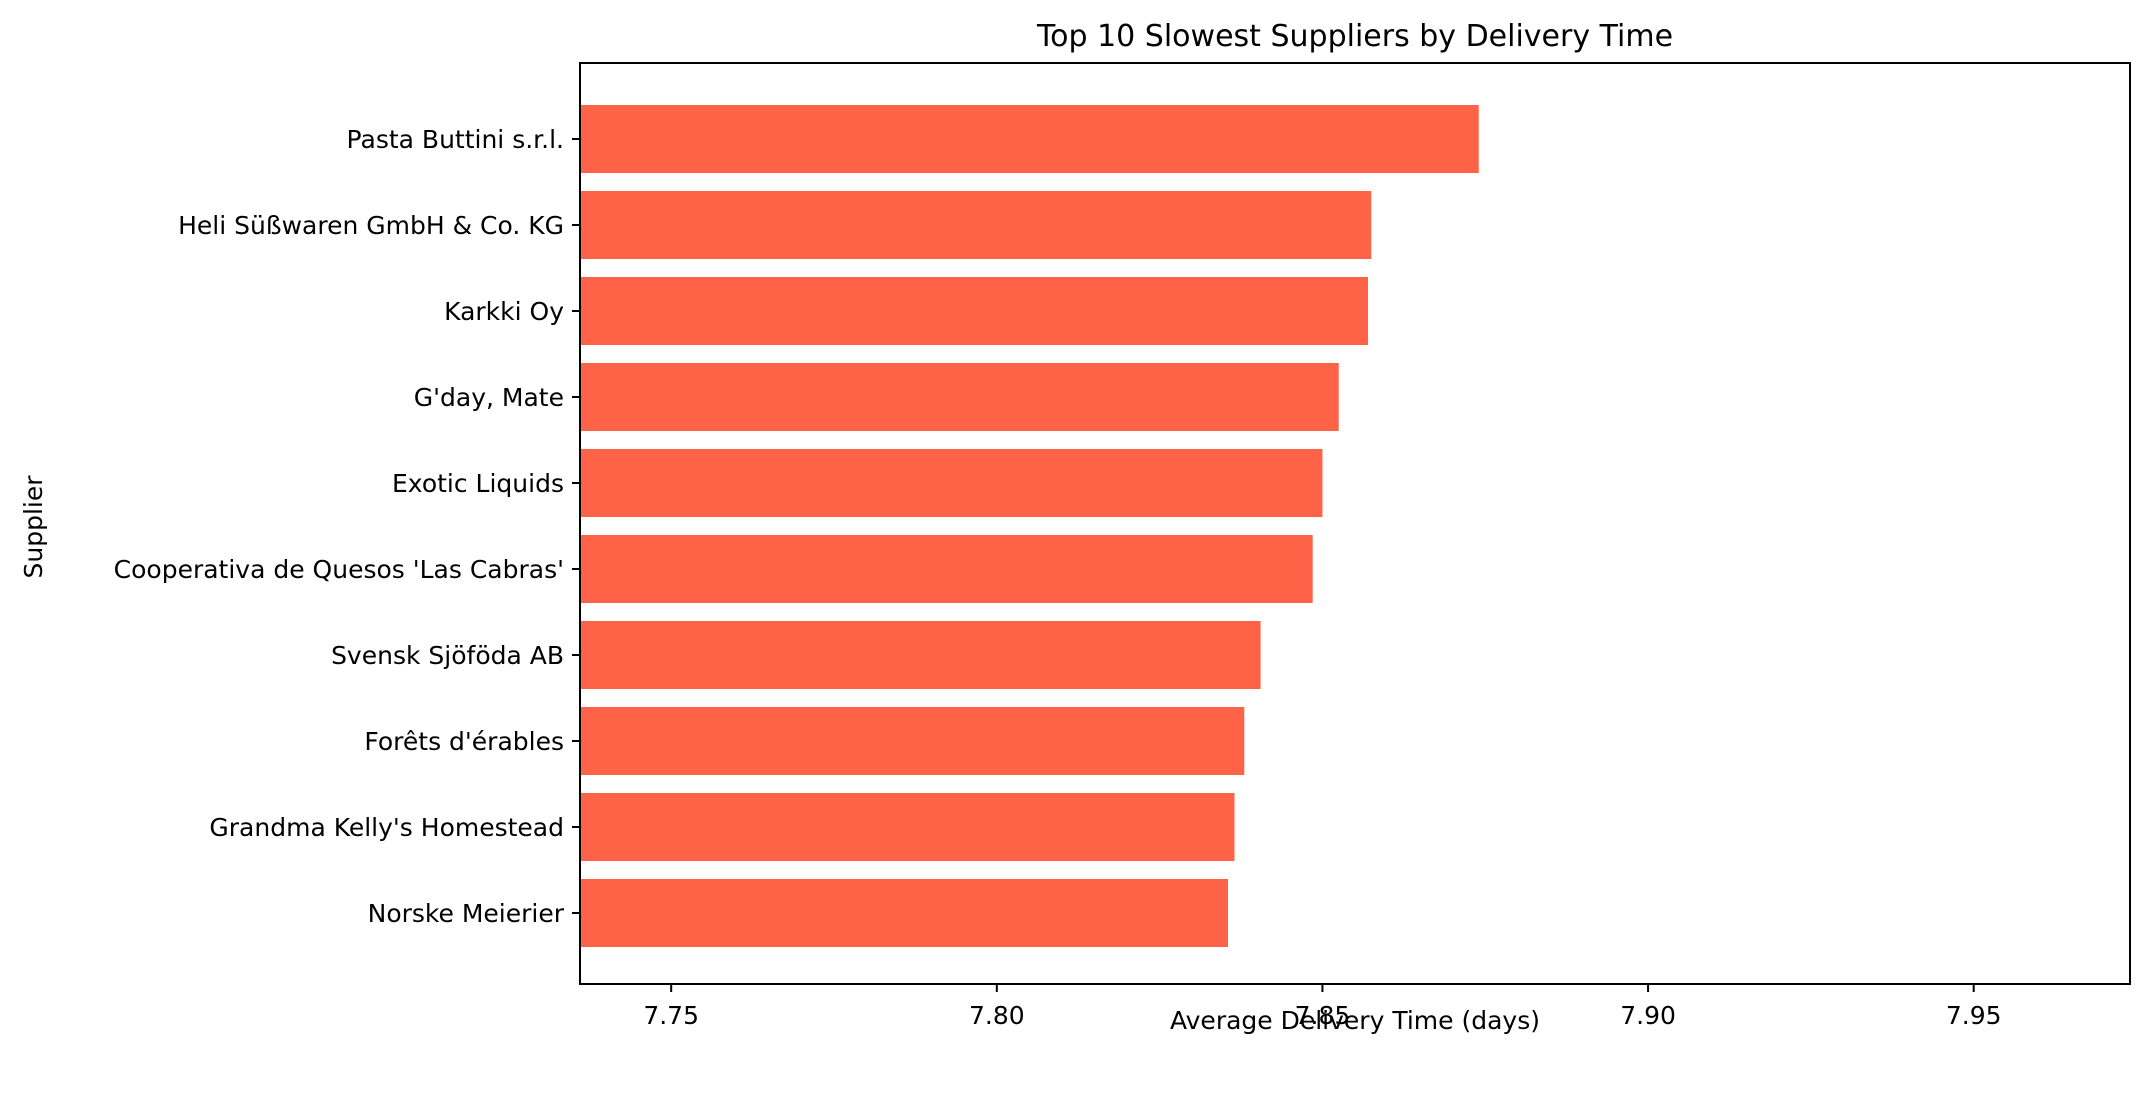  What do you see at coordinates (339, 569) in the screenshot?
I see `y-tick-label: Cooperativa de Quesos 'Las Cabras'` at bounding box center [339, 569].